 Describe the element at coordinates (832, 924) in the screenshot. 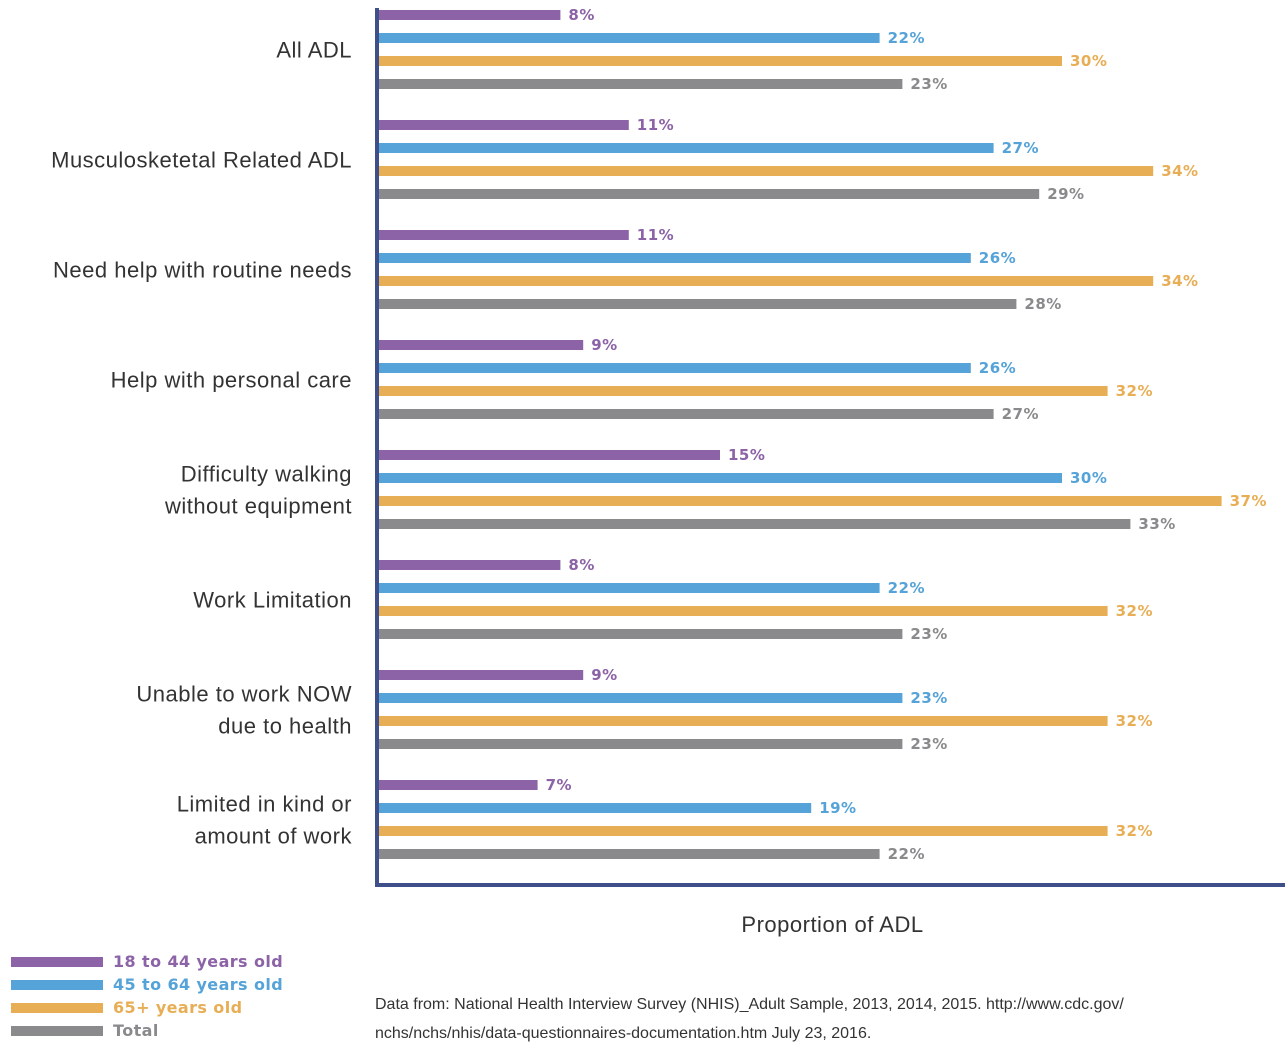

I see `x-axis-title: Proportion of ADL` at that location.